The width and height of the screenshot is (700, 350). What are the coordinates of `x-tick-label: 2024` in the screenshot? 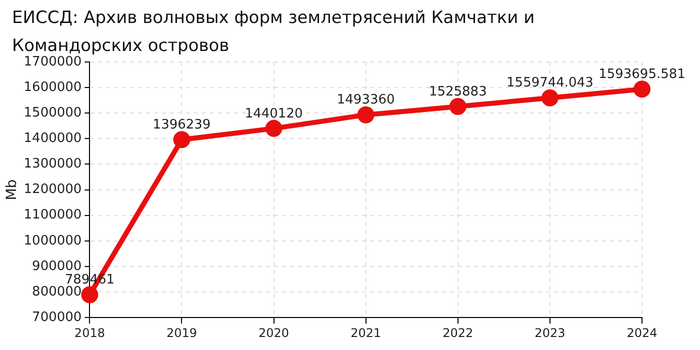 It's located at (642, 333).